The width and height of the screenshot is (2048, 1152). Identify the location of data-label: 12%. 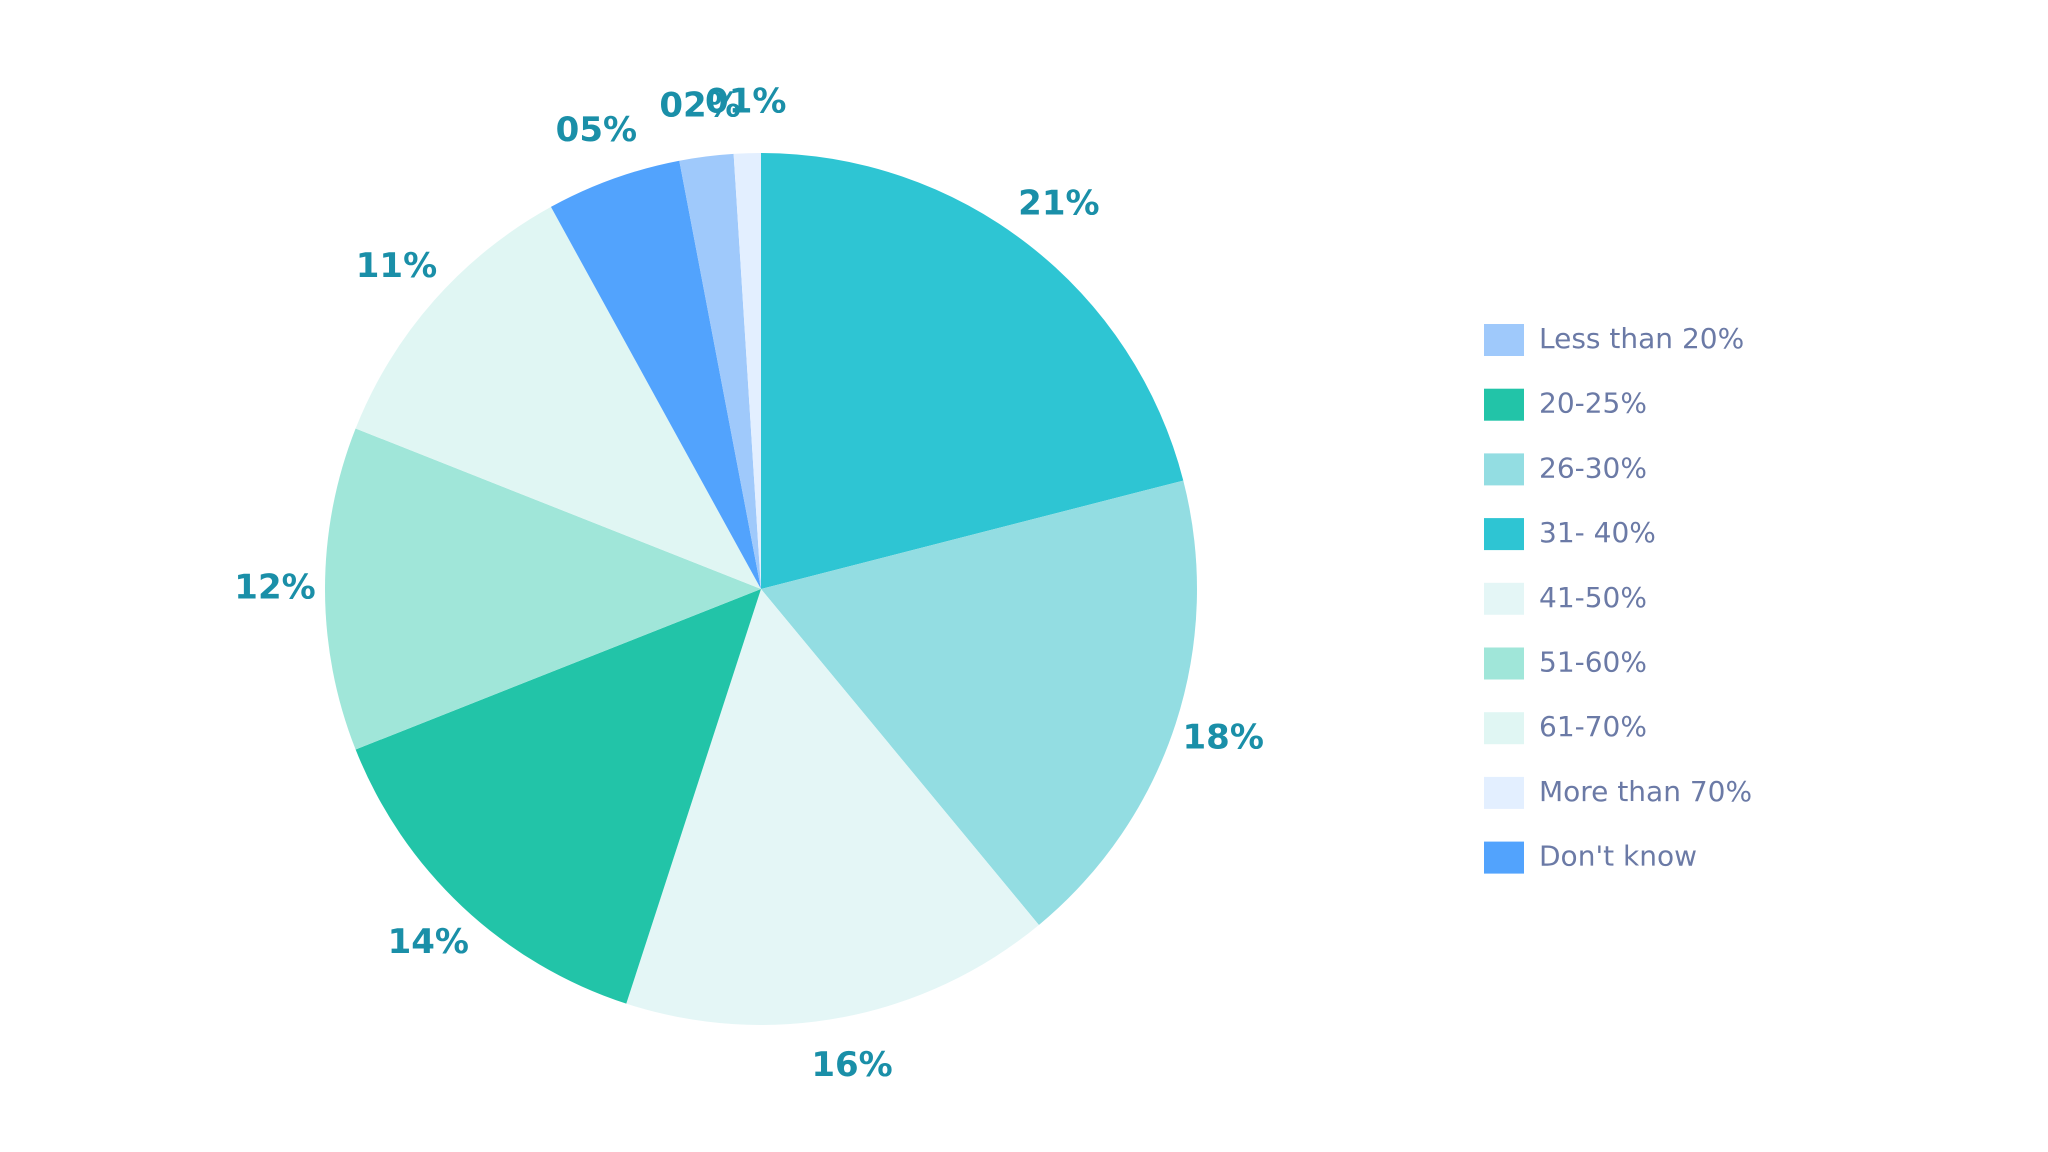
(274, 588).